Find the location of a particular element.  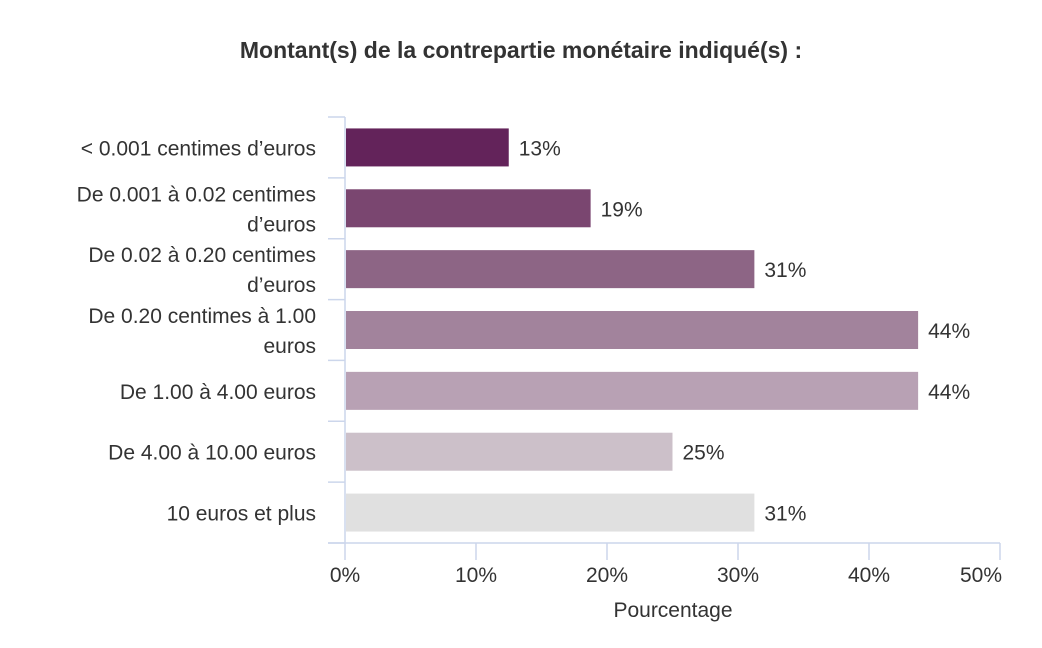

x-tick-label: 10% is located at coordinates (476, 575).